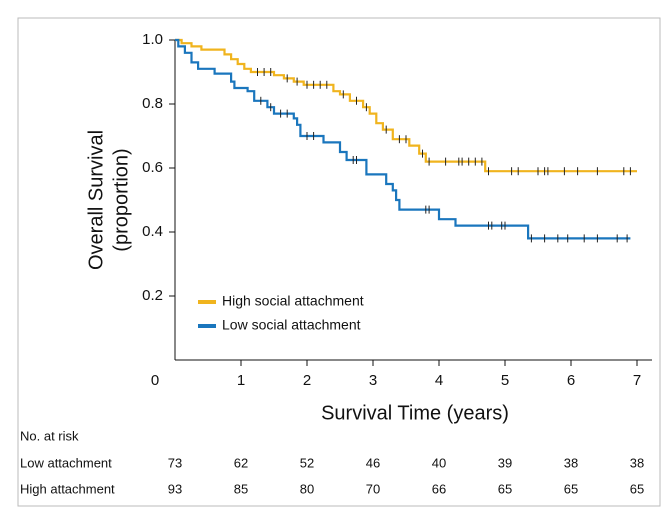  I want to click on risk-count: 73, so click(175, 462).